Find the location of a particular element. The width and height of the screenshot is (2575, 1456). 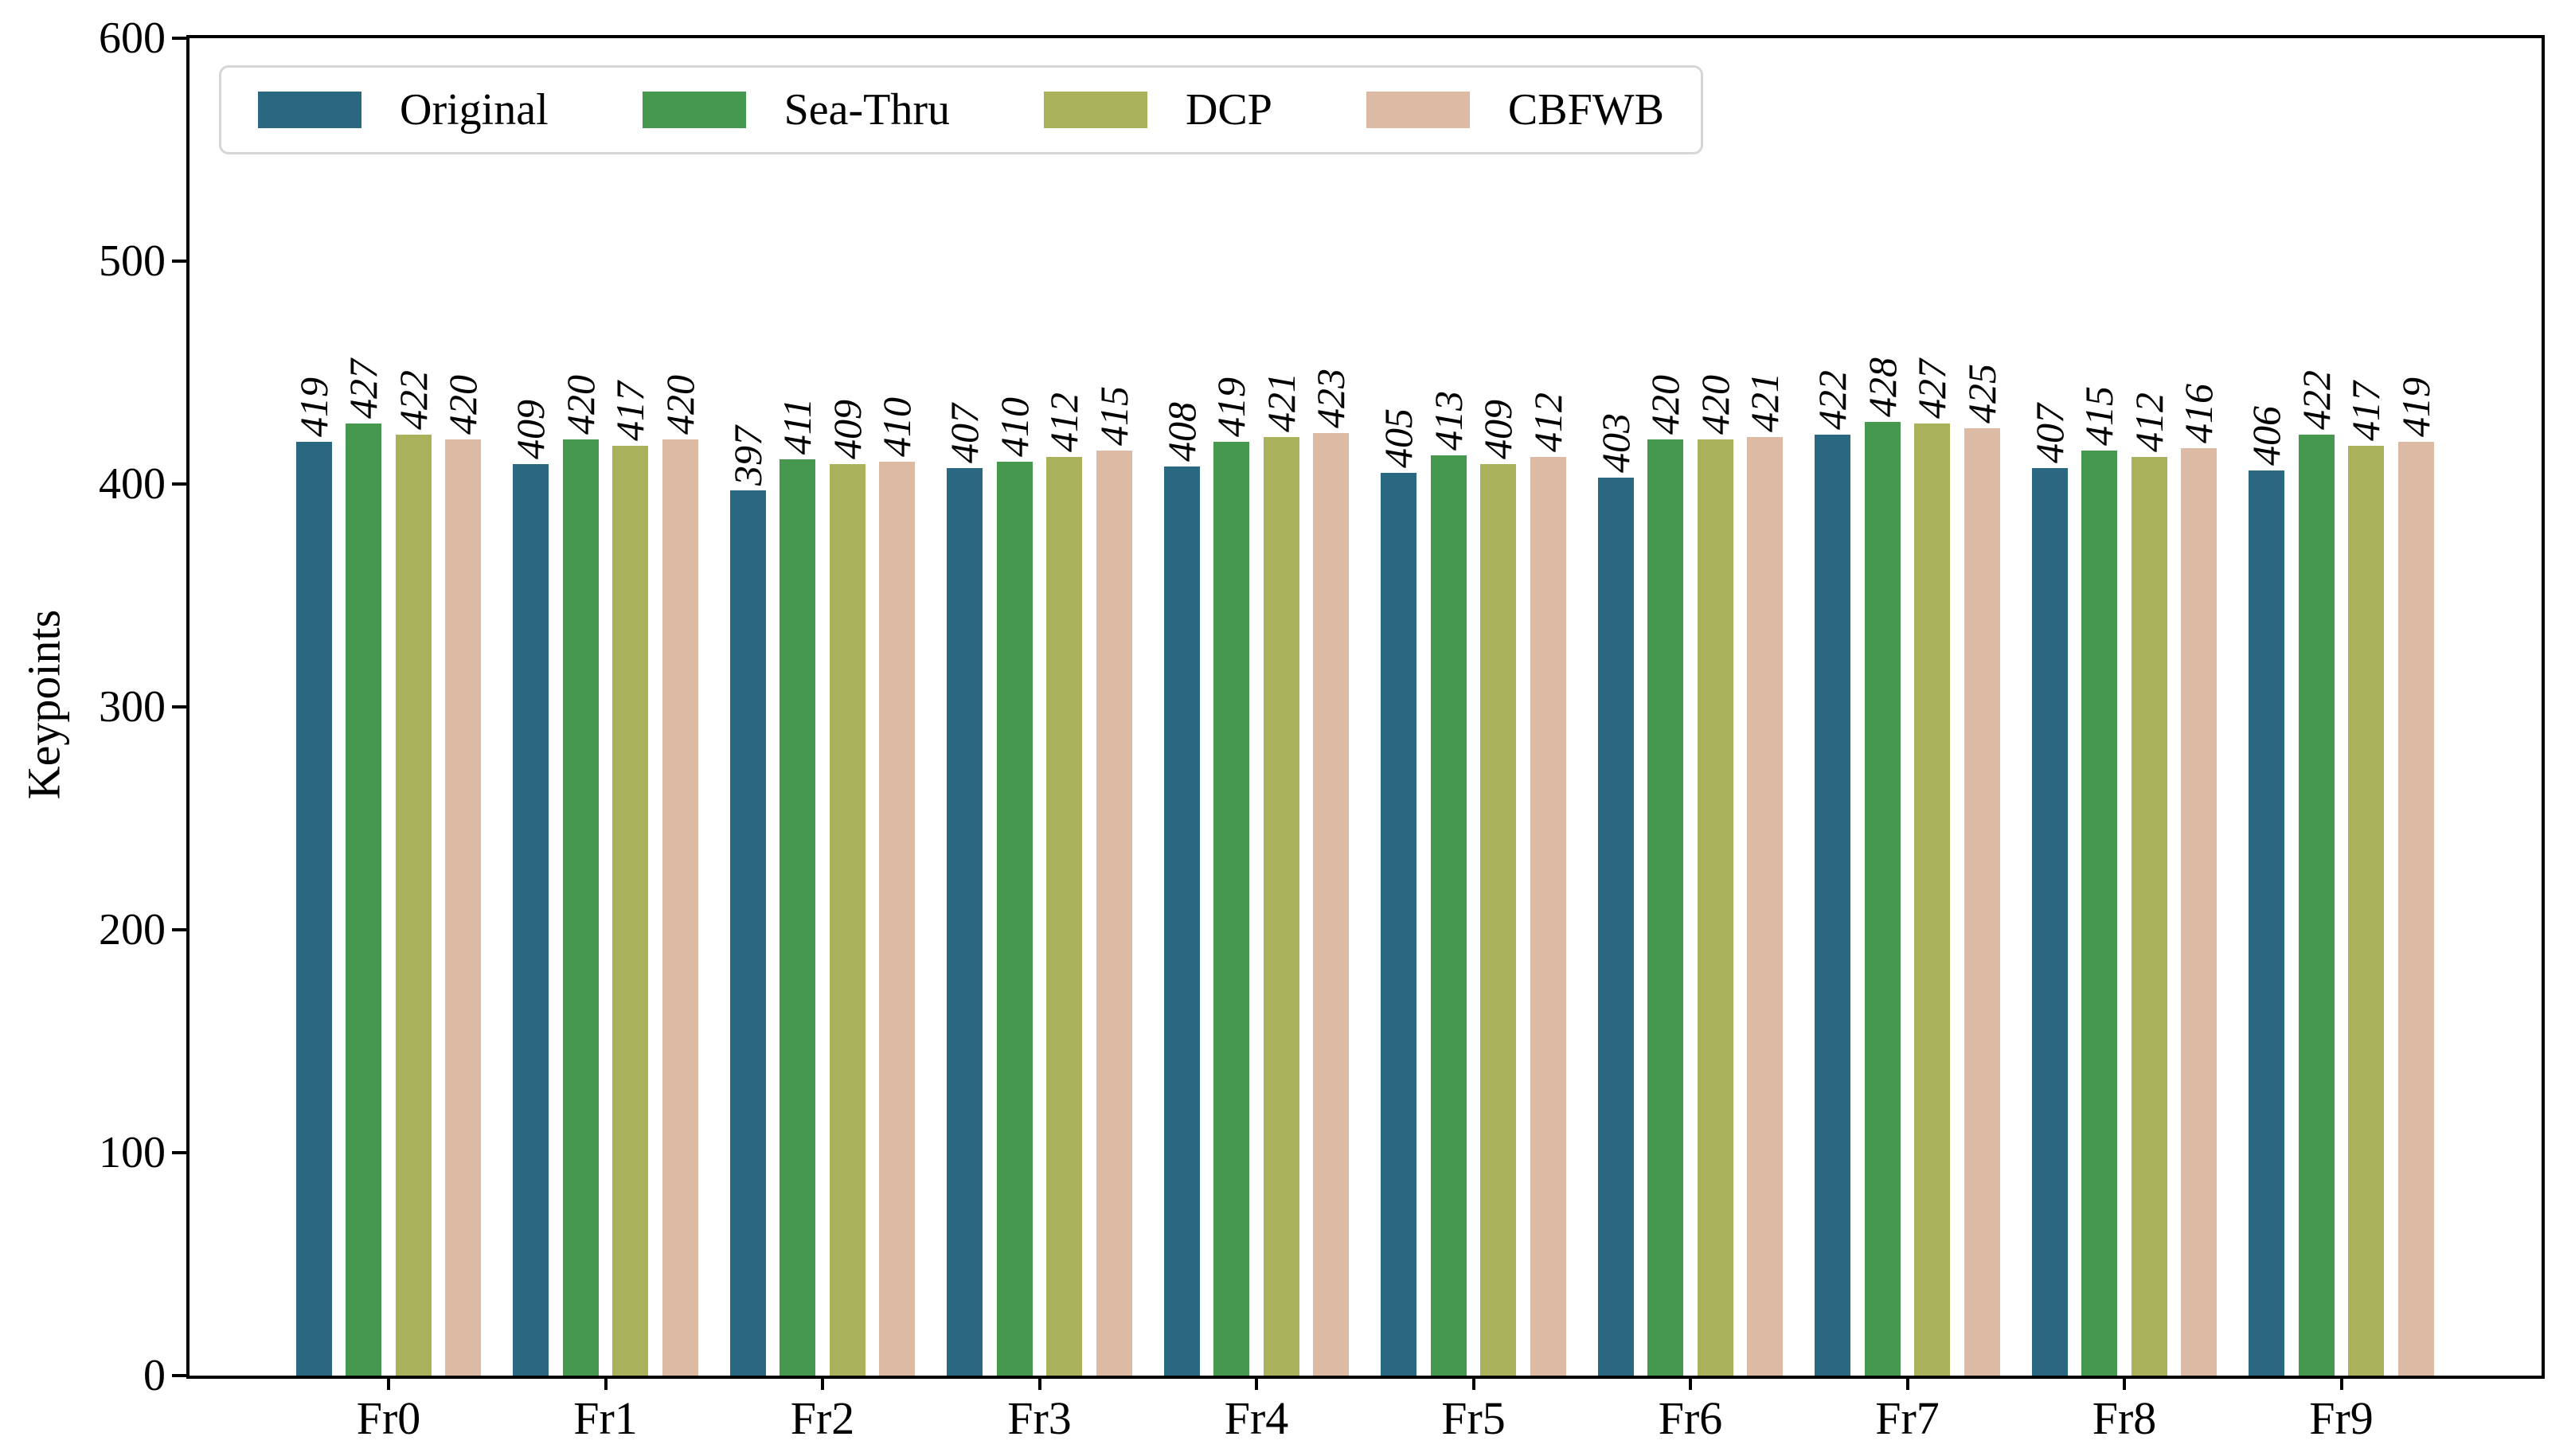

bar-group-fr0: 419 427 422 420 is located at coordinates (388, 707).